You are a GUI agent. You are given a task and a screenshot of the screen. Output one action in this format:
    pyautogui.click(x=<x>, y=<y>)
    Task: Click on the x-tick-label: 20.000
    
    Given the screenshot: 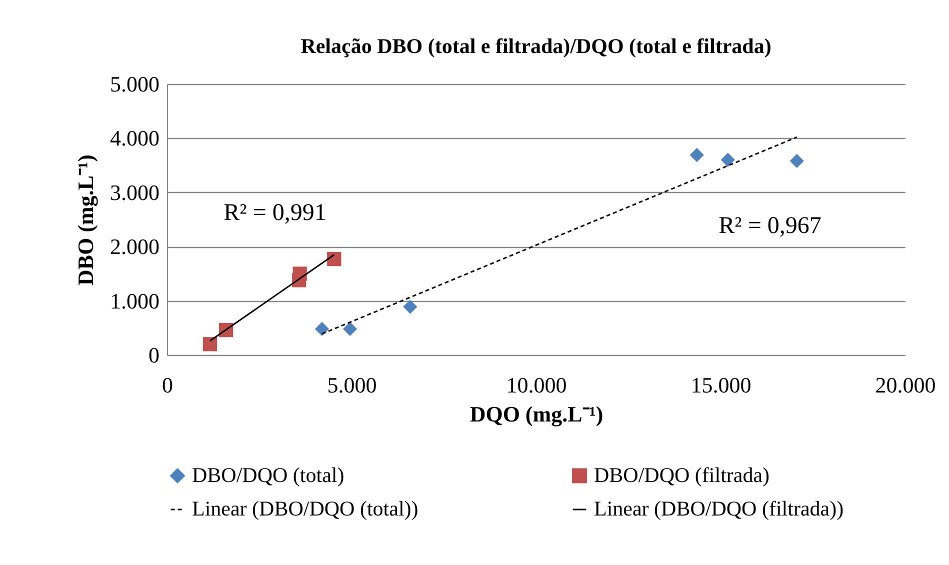 What is the action you would take?
    pyautogui.click(x=905, y=385)
    